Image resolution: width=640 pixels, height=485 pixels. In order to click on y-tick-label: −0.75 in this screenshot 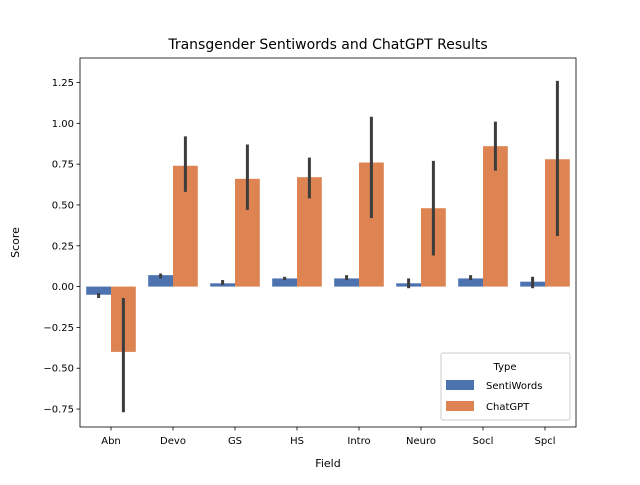, I will do `click(58, 410)`.